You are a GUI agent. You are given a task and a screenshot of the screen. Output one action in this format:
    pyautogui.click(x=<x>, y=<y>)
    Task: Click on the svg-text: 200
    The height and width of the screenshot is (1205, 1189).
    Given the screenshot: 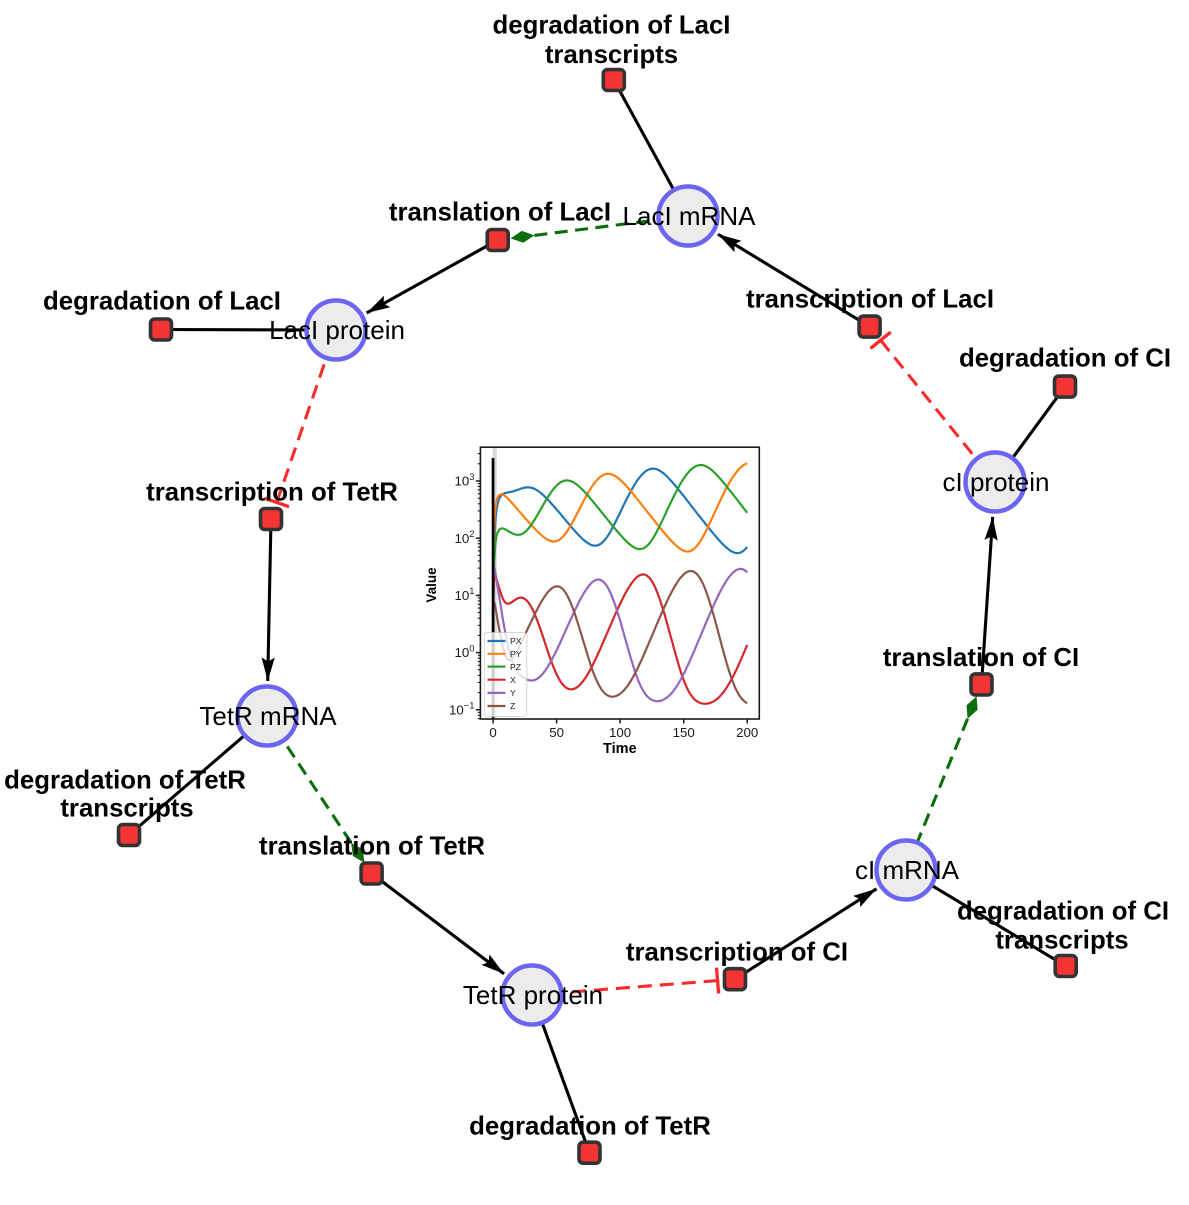 What is the action you would take?
    pyautogui.click(x=747, y=732)
    